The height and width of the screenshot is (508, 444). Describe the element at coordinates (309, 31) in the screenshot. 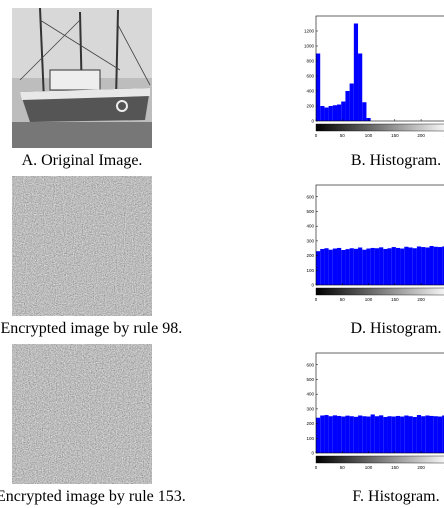

I see `y-tick-label: 1200` at that location.